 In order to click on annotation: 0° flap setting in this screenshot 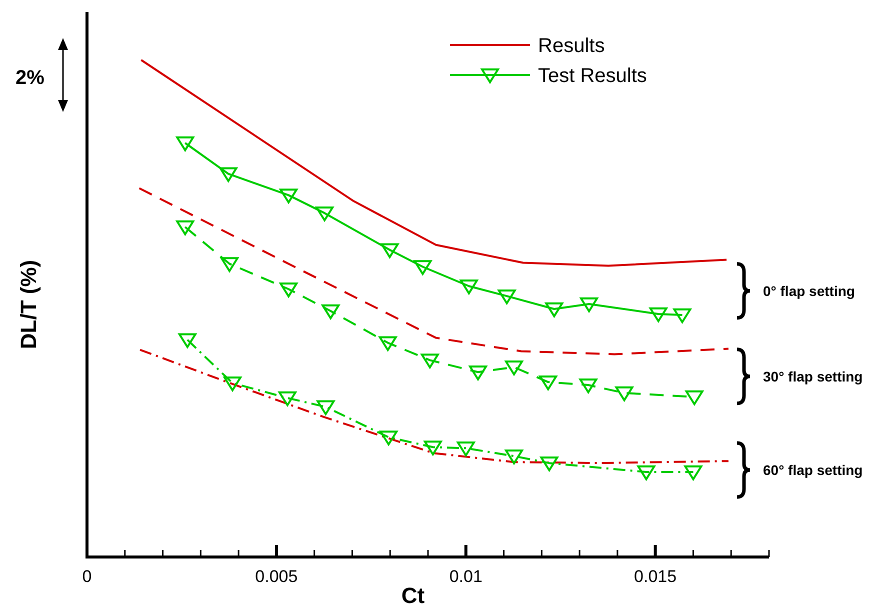, I will do `click(809, 290)`.